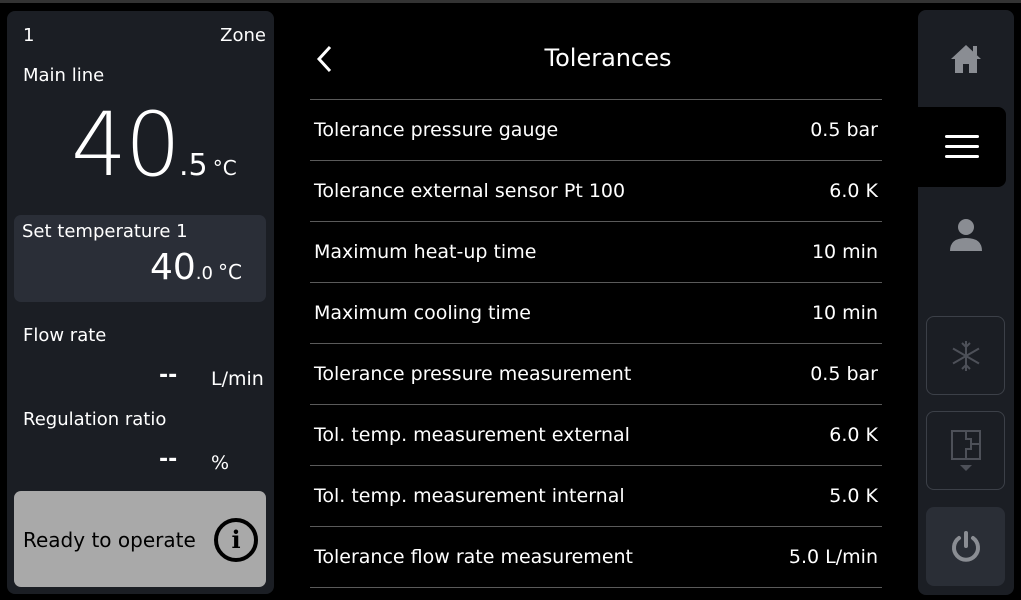 The height and width of the screenshot is (600, 1021). Describe the element at coordinates (422, 313) in the screenshot. I see `row-label: Maximum cooling time` at that location.